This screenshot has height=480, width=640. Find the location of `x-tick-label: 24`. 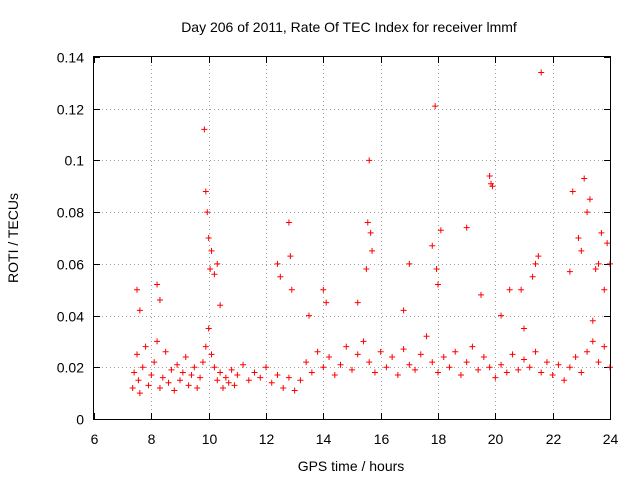

x-tick-label: 24 is located at coordinates (611, 439).